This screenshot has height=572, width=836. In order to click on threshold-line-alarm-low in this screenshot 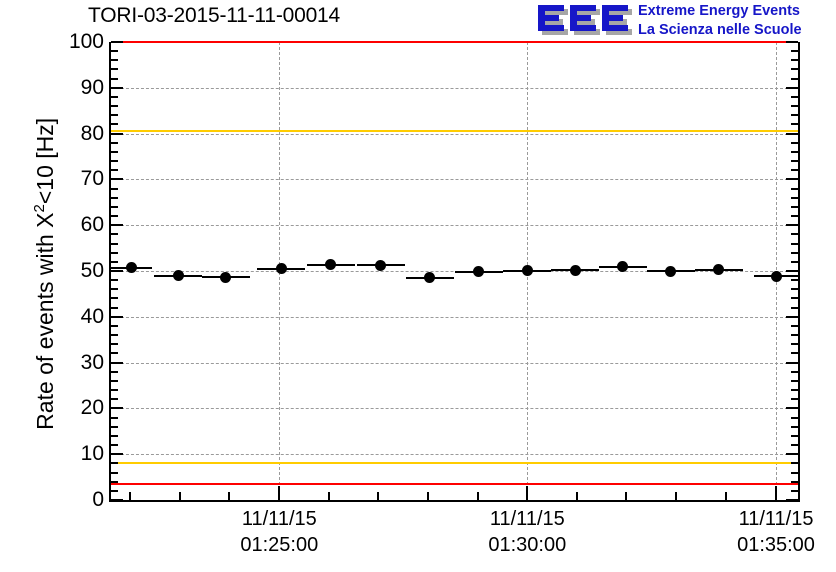, I will do `click(454, 483)`.